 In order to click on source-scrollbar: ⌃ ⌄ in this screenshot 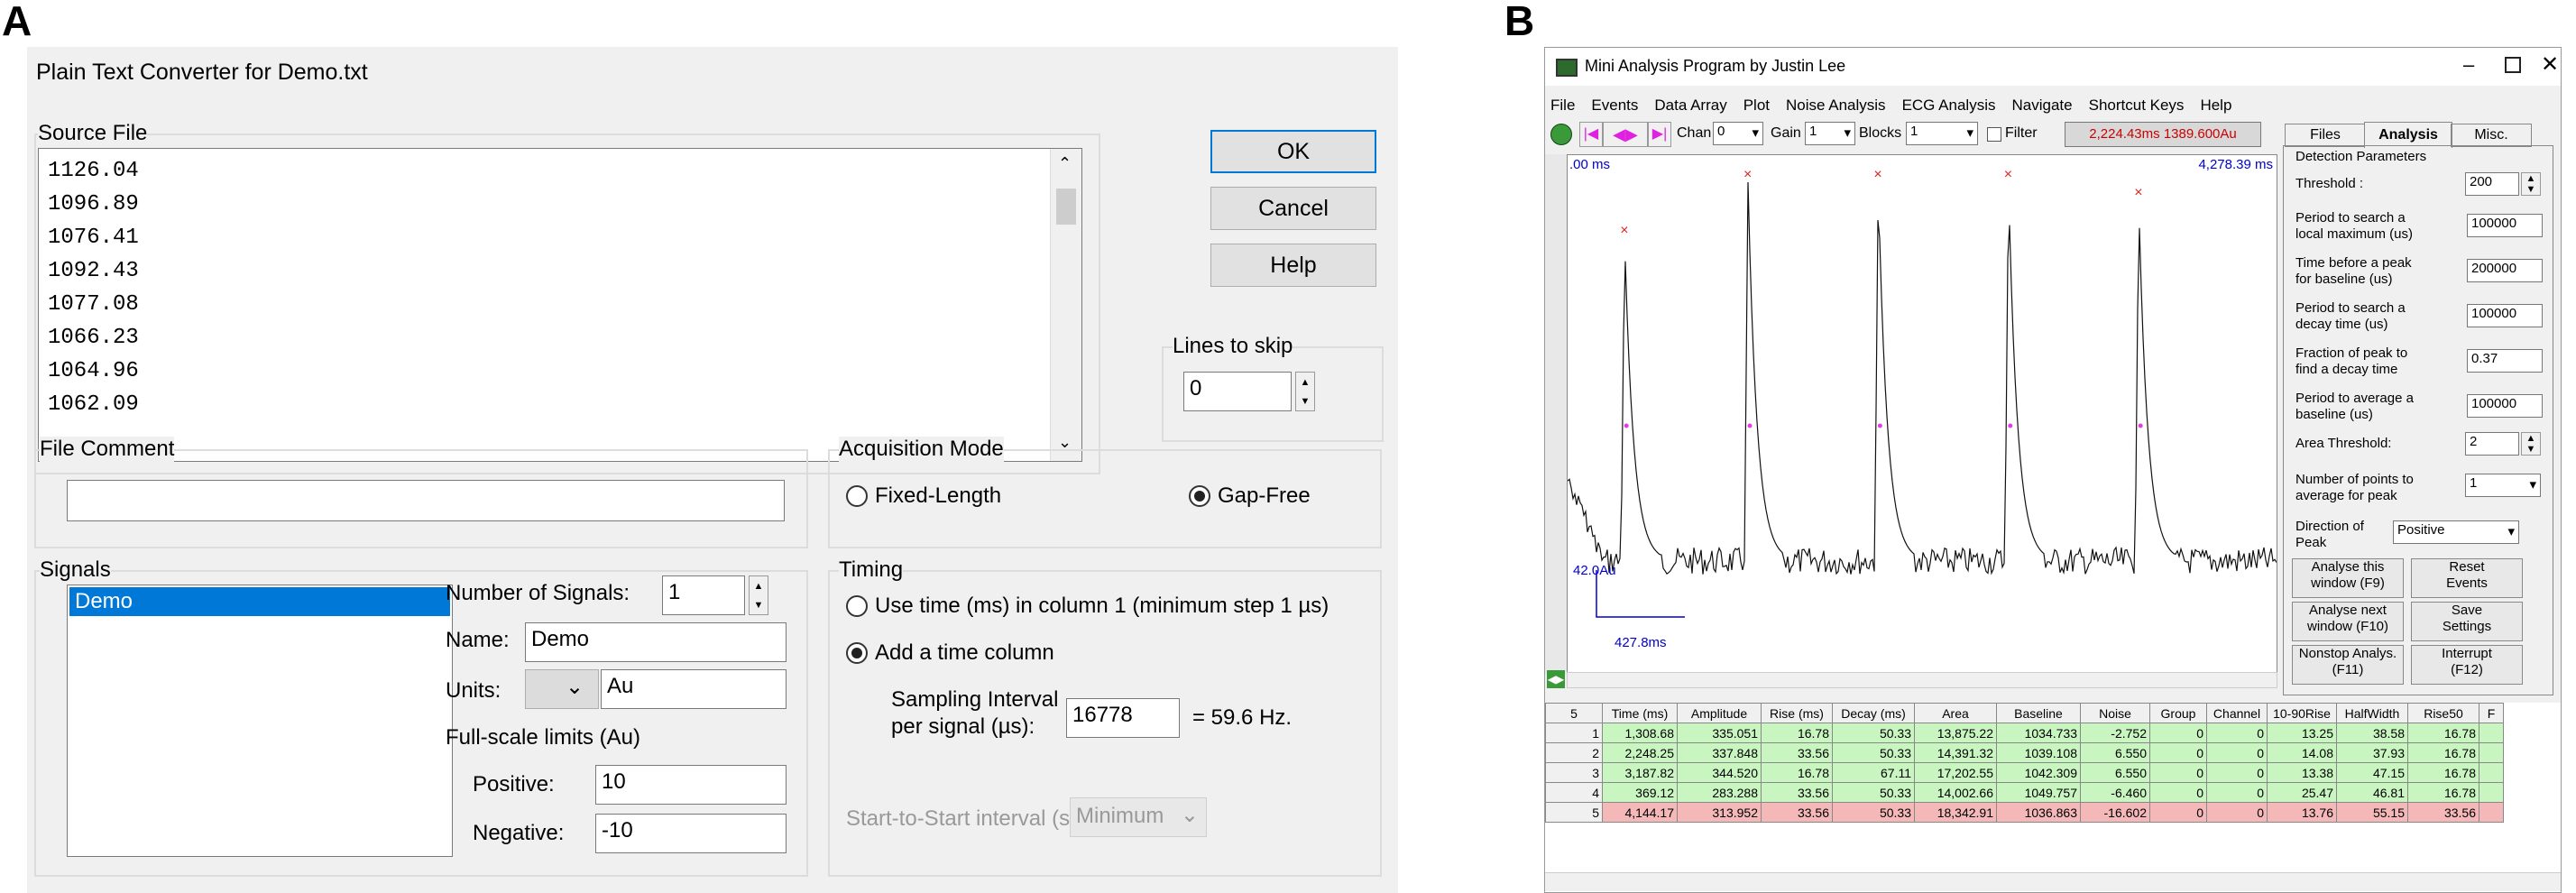, I will do `click(1066, 305)`.